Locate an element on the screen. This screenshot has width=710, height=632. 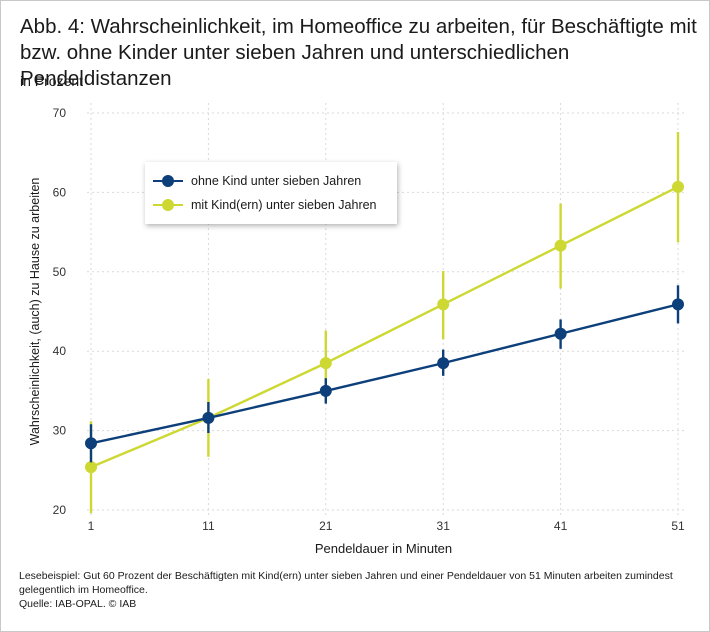
legend-item-mit-kind: mit Kind(ern) unter sieben Jahren is located at coordinates (265, 205).